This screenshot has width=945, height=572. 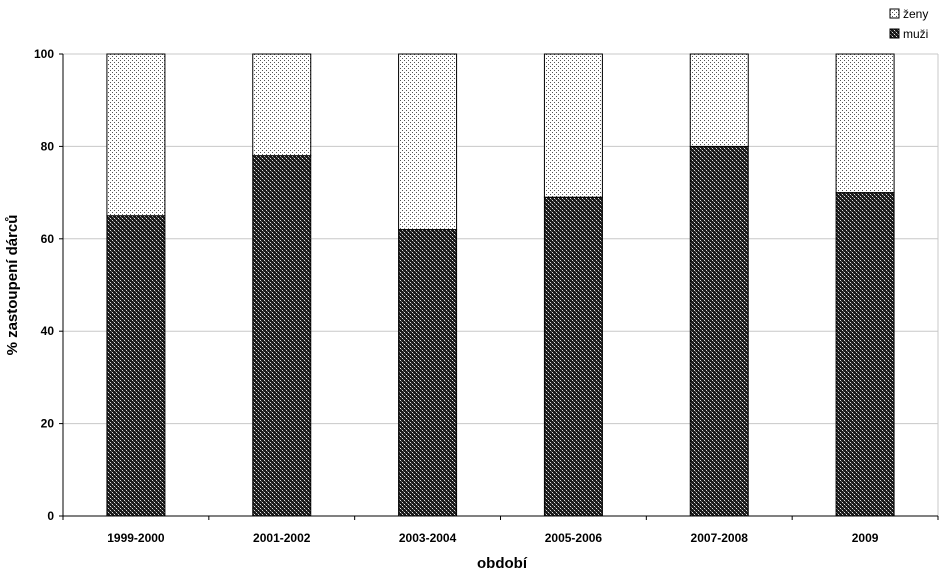 I want to click on y-tick-label: 60, so click(x=48, y=239).